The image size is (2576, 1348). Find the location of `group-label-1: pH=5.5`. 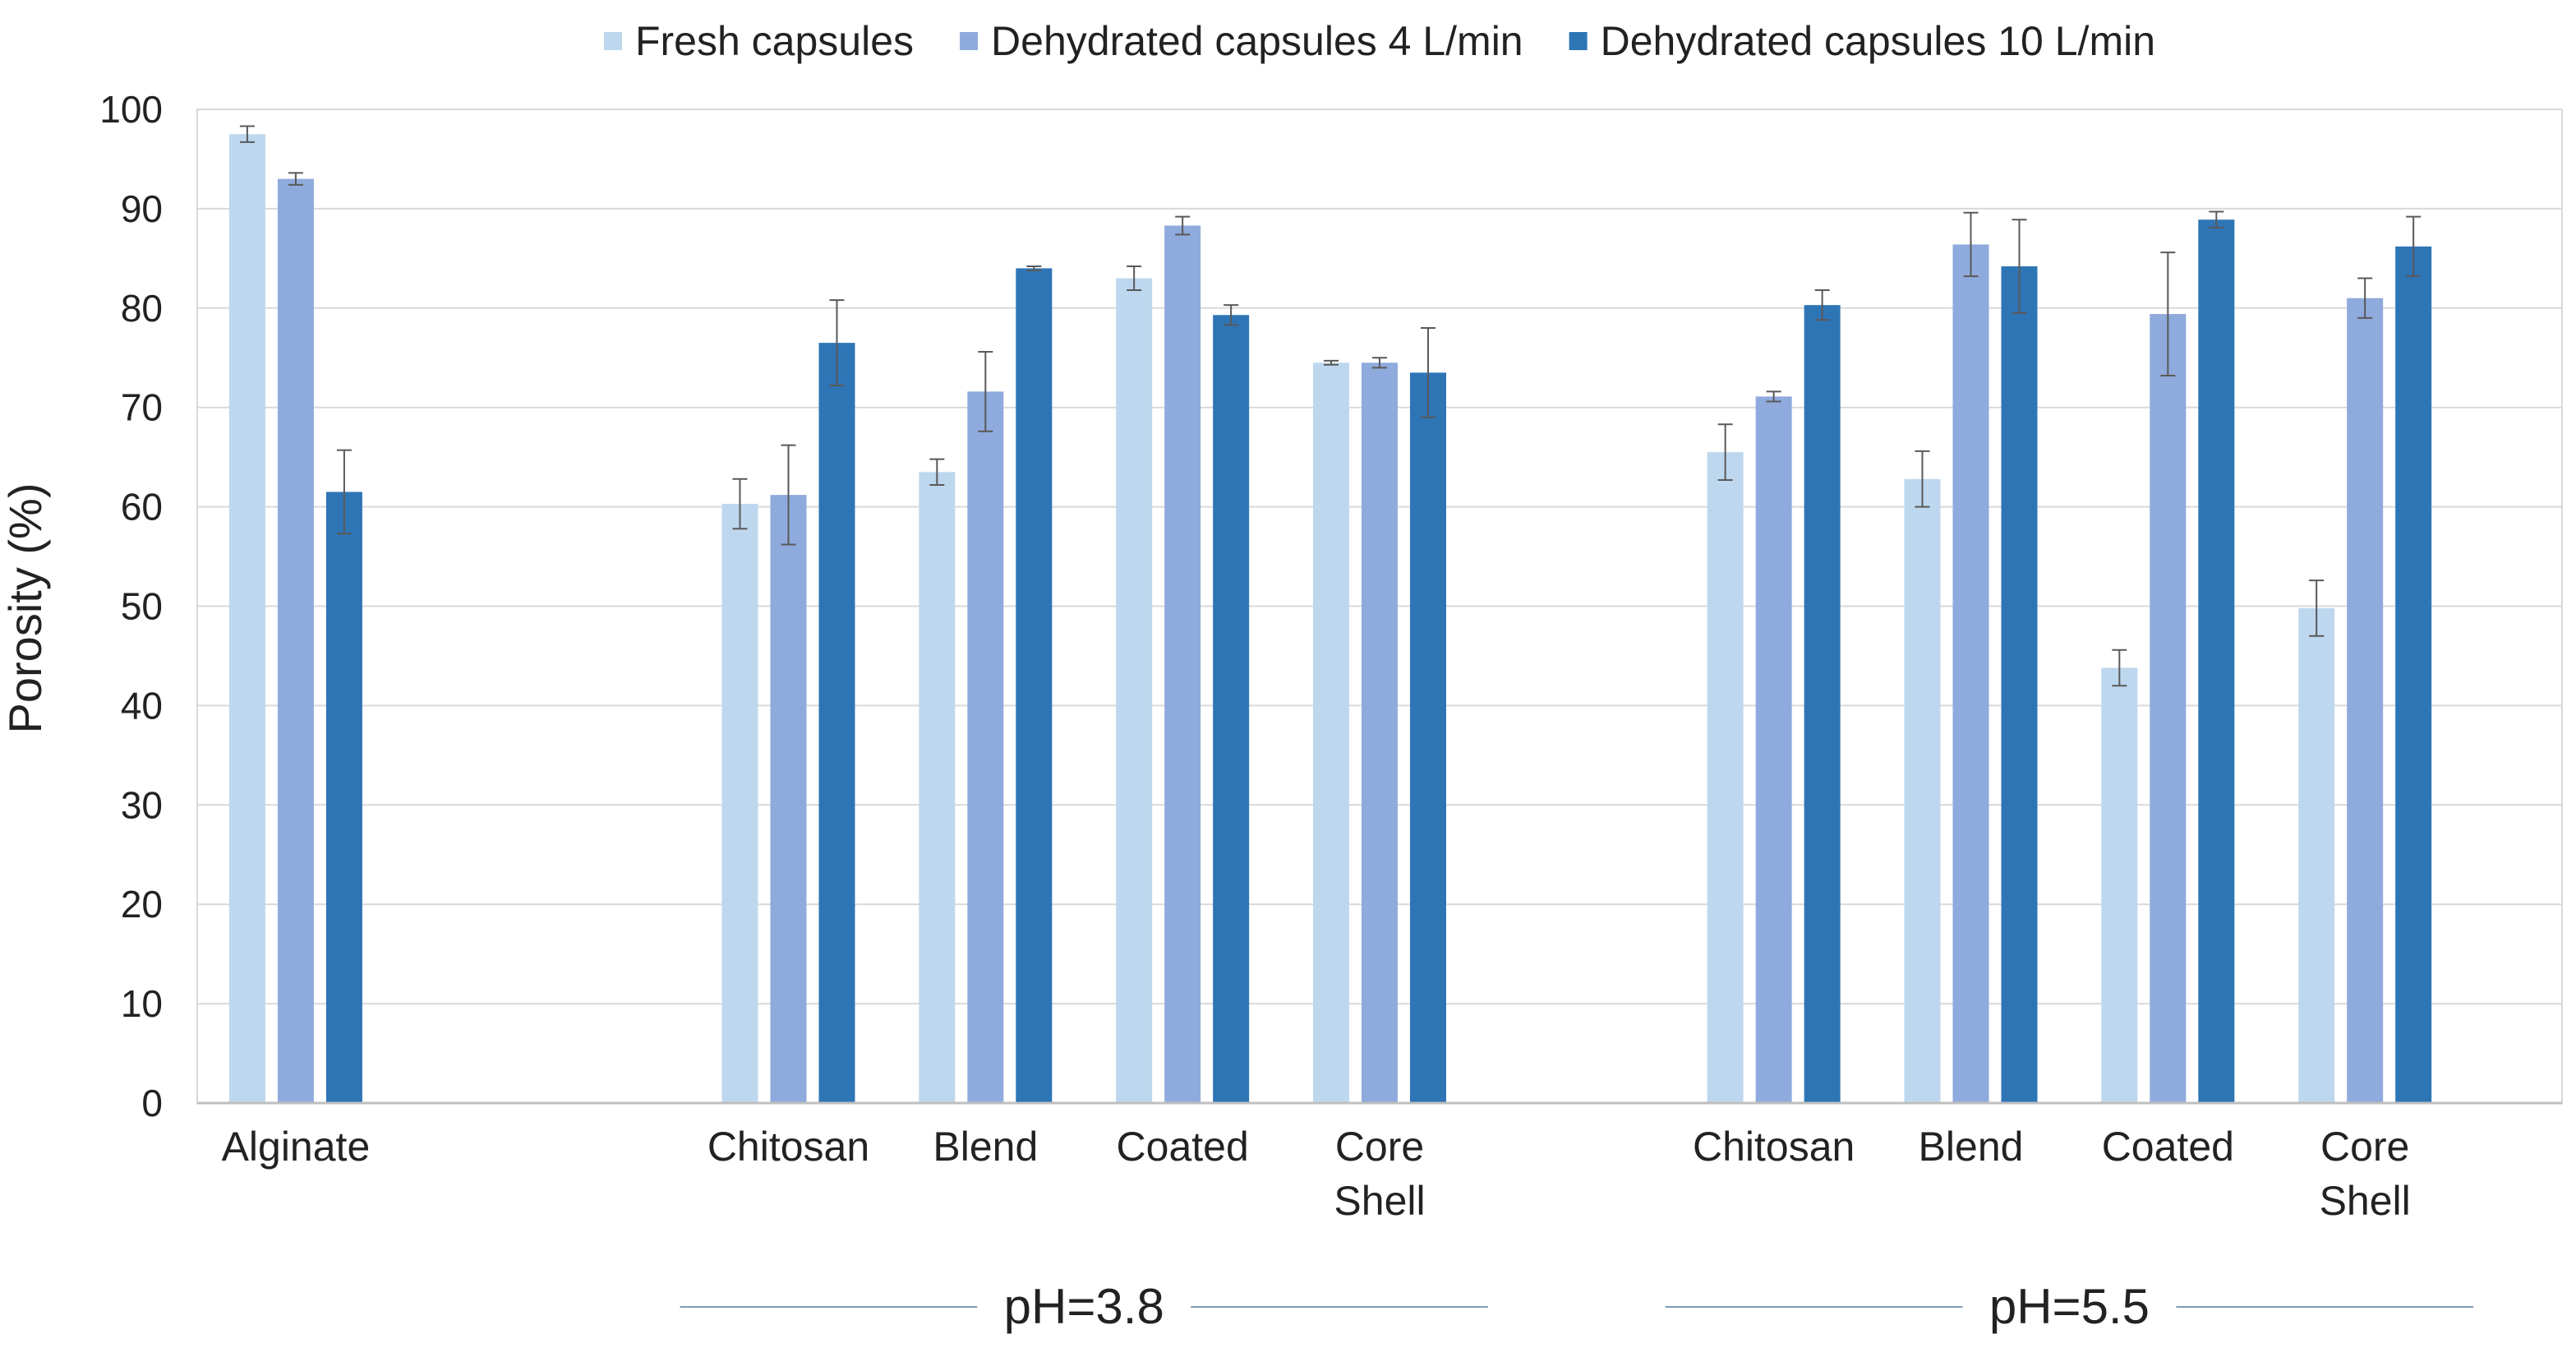

group-label-1: pH=5.5 is located at coordinates (2069, 1306).